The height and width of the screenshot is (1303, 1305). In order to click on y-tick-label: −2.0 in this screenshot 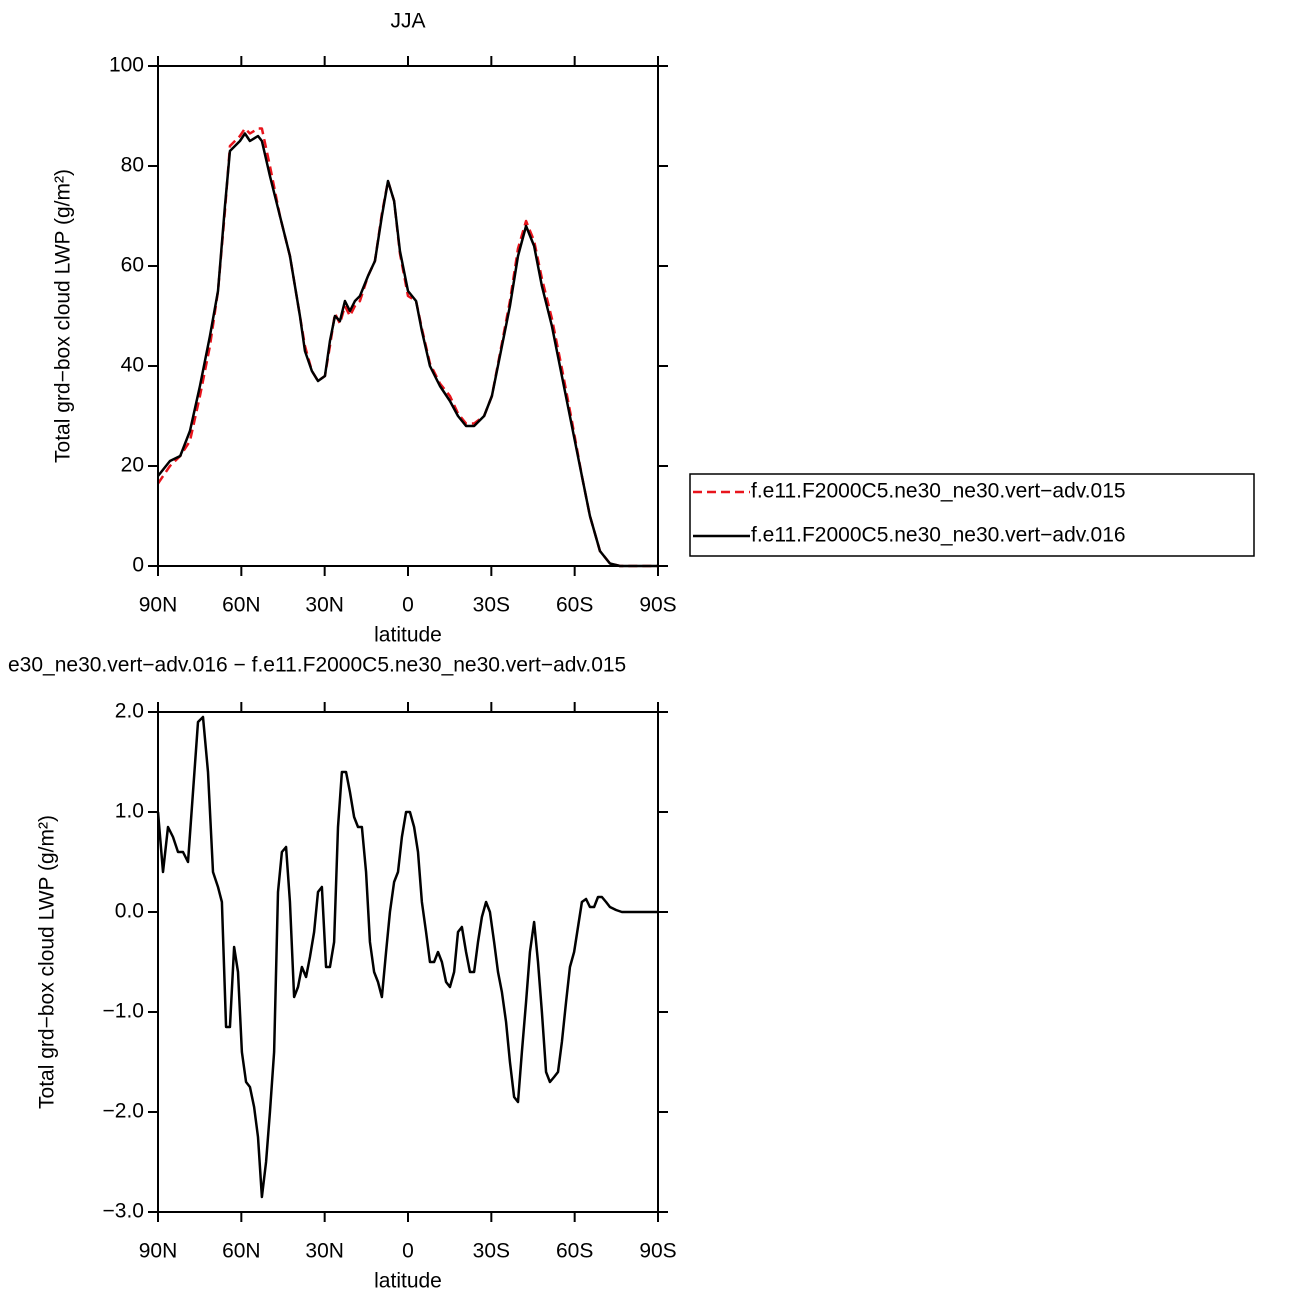, I will do `click(123, 1111)`.